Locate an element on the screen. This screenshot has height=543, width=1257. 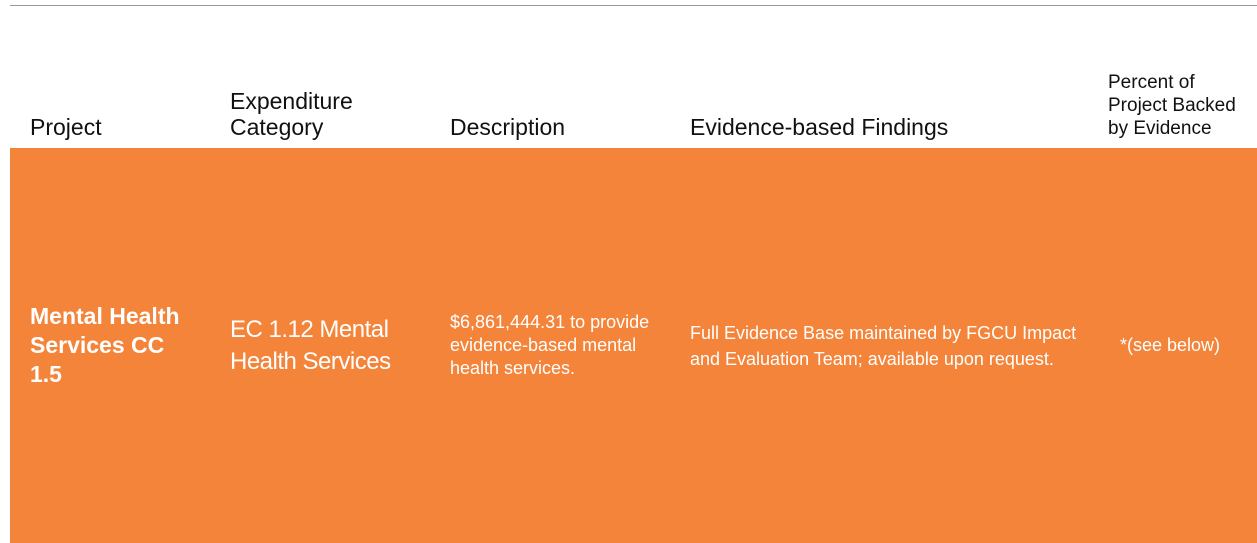
category-cell: EC 1.12 Mental Health Services is located at coordinates (320, 345).